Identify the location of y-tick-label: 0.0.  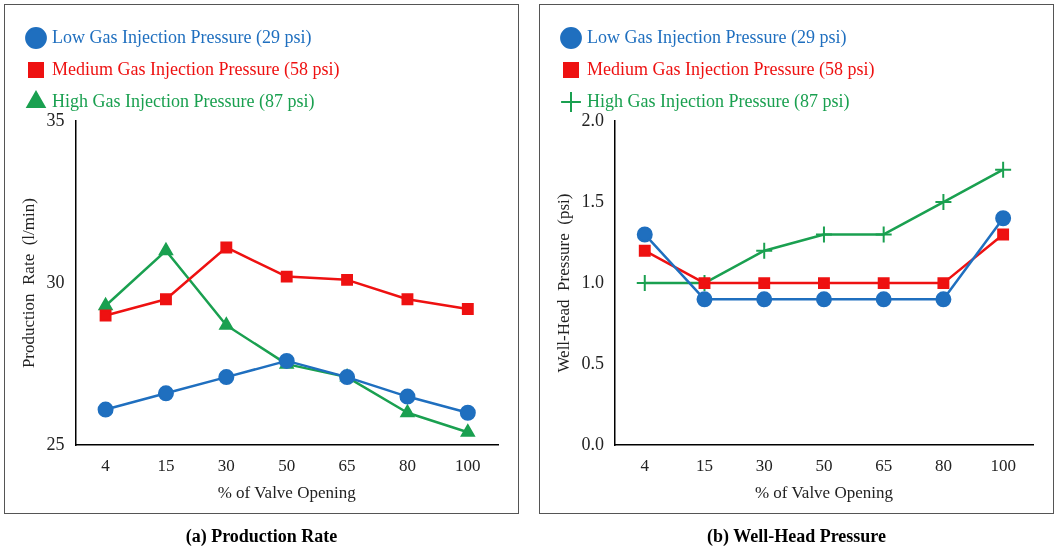
(592, 443).